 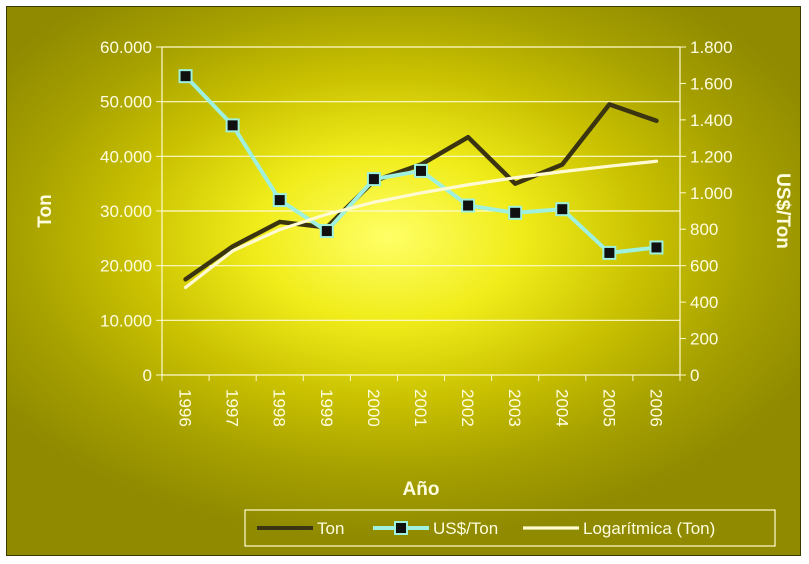 I want to click on y2-tick-label: 800, so click(x=704, y=229).